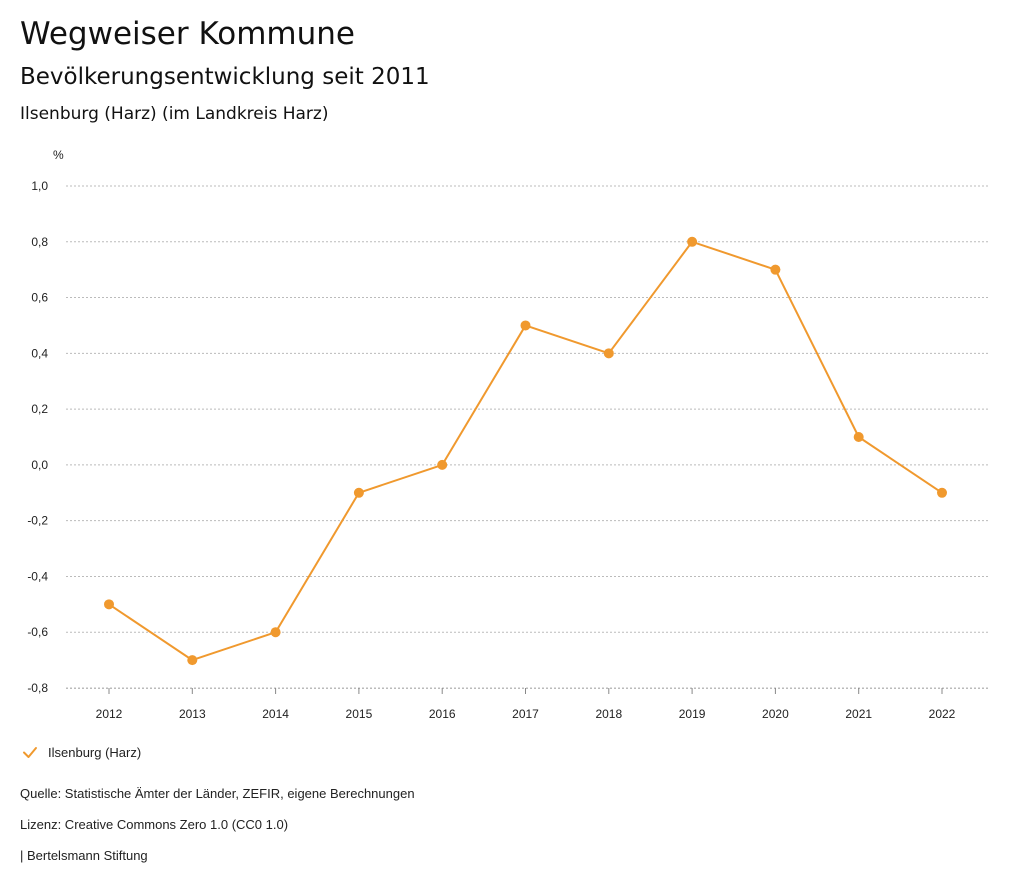 Image resolution: width=1024 pixels, height=888 pixels. What do you see at coordinates (39, 465) in the screenshot?
I see `y-tick-label: 0,0` at bounding box center [39, 465].